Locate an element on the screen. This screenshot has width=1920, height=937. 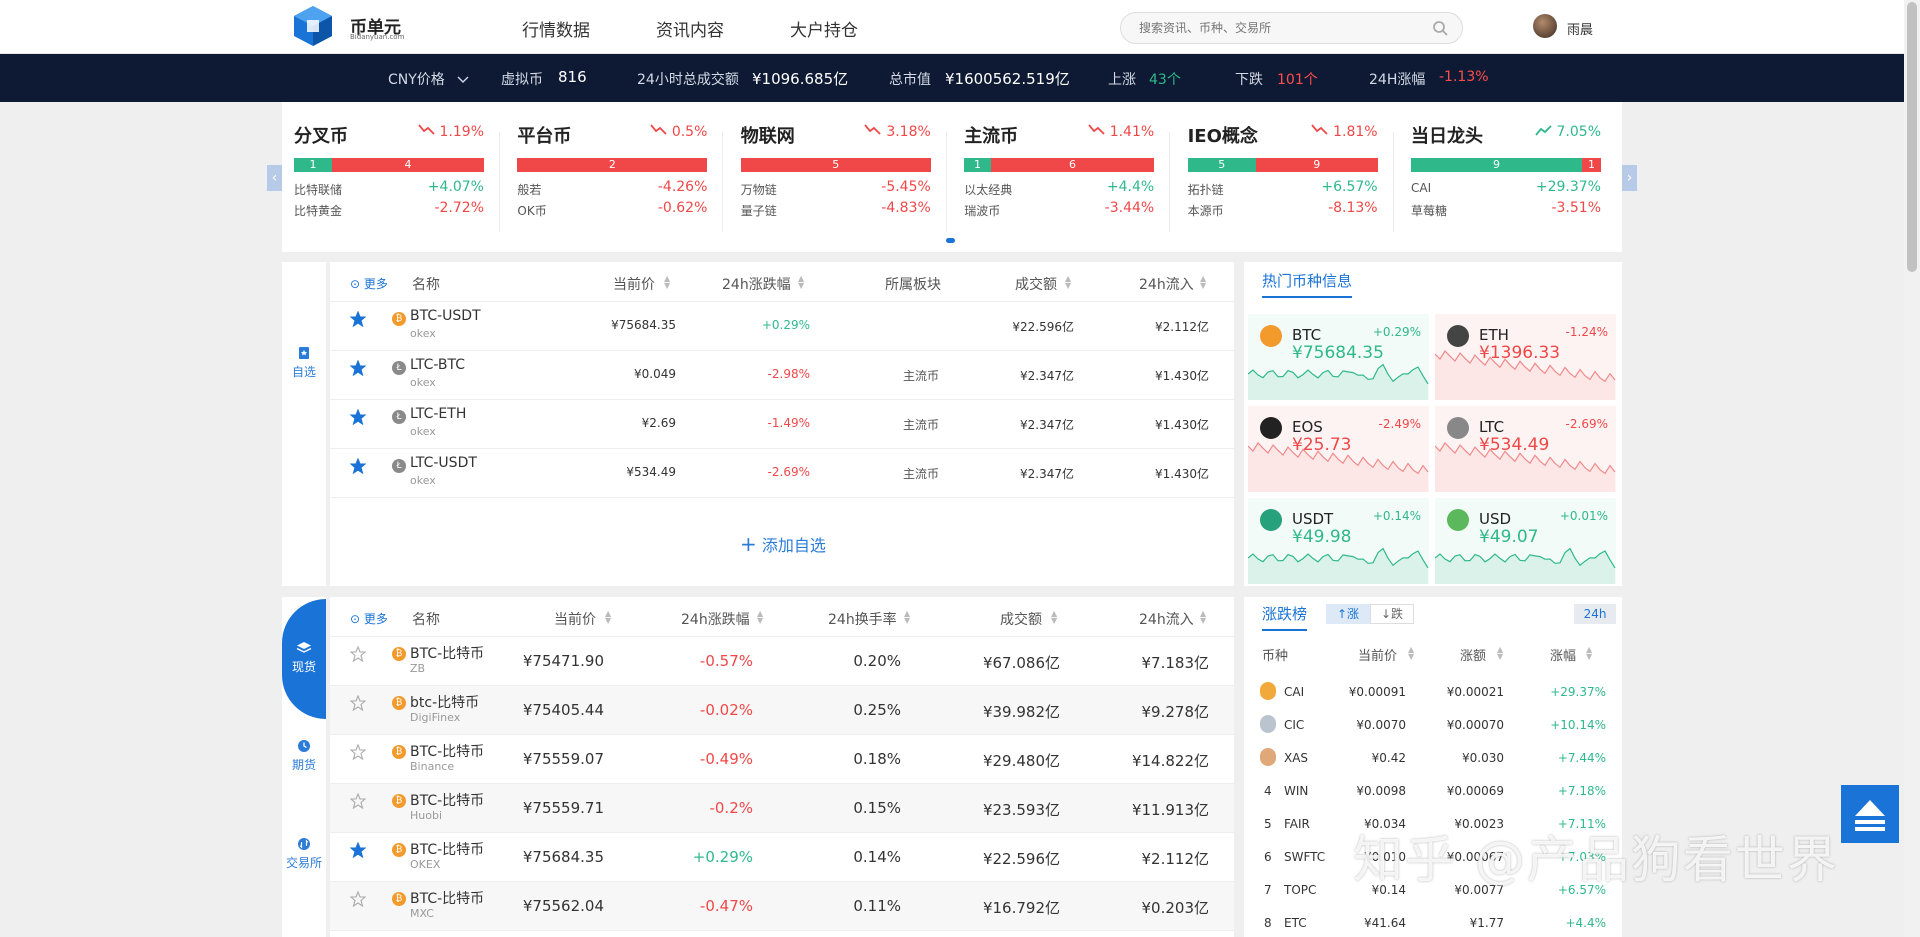
sector-coin-row: 比特黄金 -2.72% is located at coordinates (389, 209).